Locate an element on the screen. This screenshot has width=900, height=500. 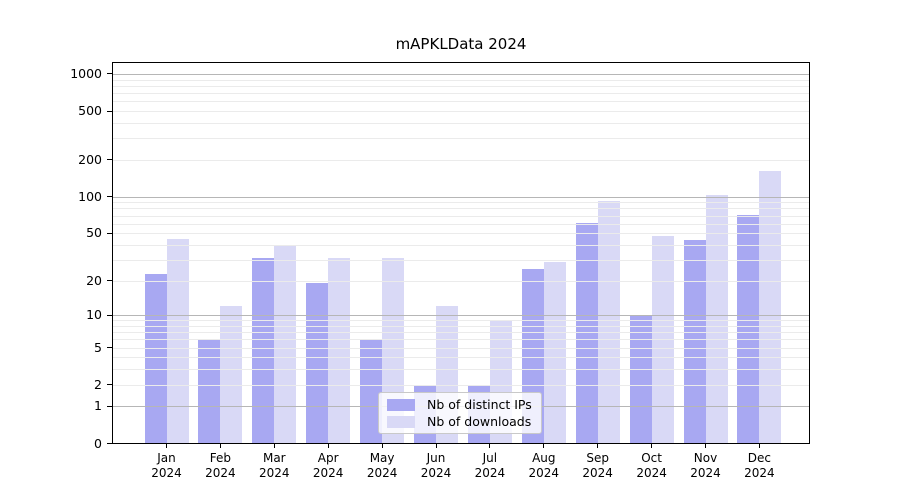
x-tick-label-feb: Feb 2024 is located at coordinates (220, 465).